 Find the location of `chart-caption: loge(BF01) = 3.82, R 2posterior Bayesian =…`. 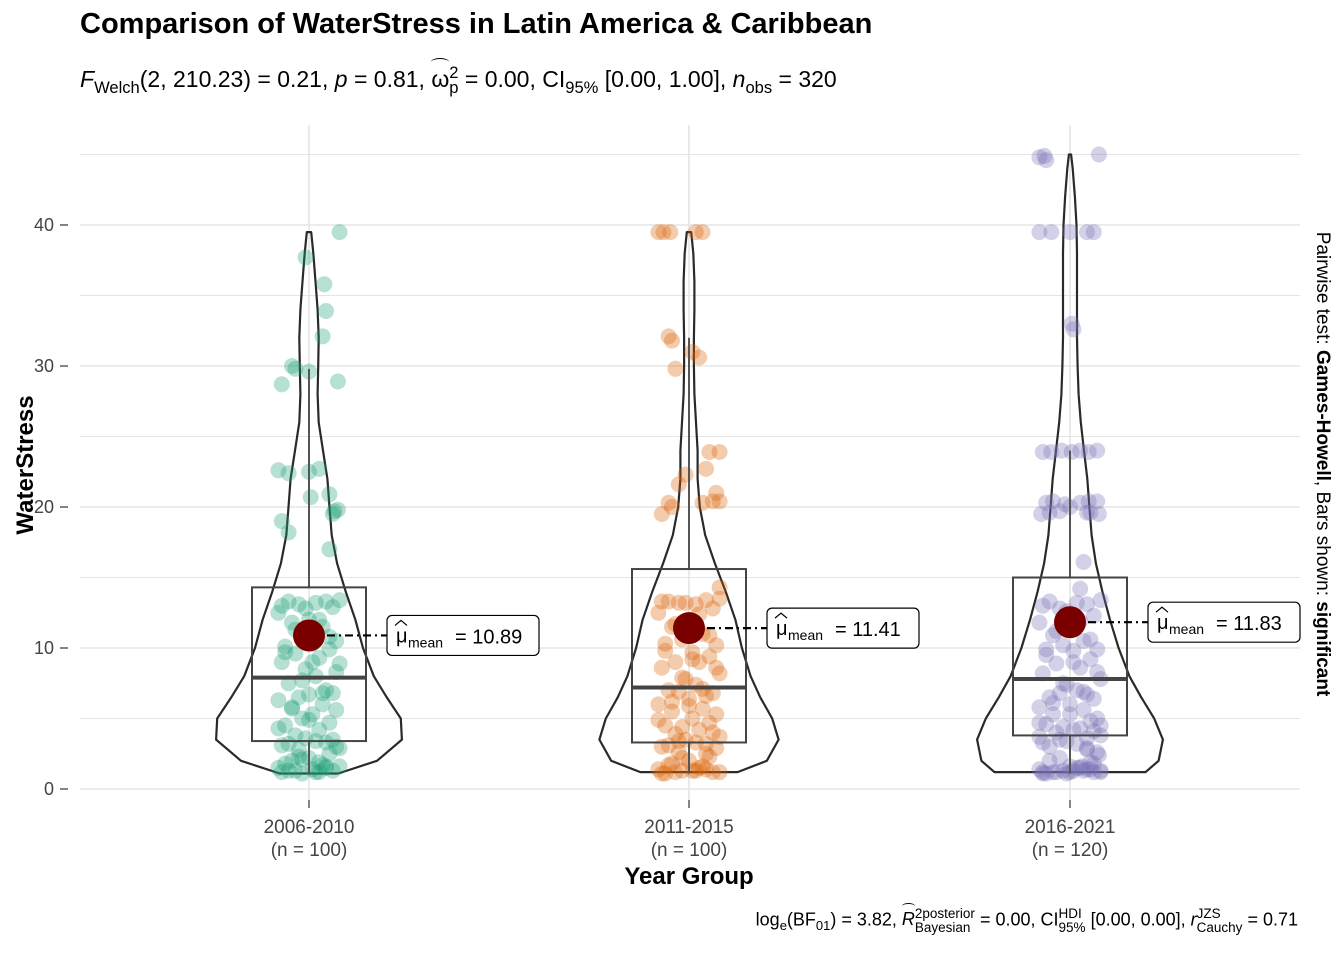

chart-caption: loge(BF01) = 3.82, R 2posterior Bayesian =… is located at coordinates (1027, 920).